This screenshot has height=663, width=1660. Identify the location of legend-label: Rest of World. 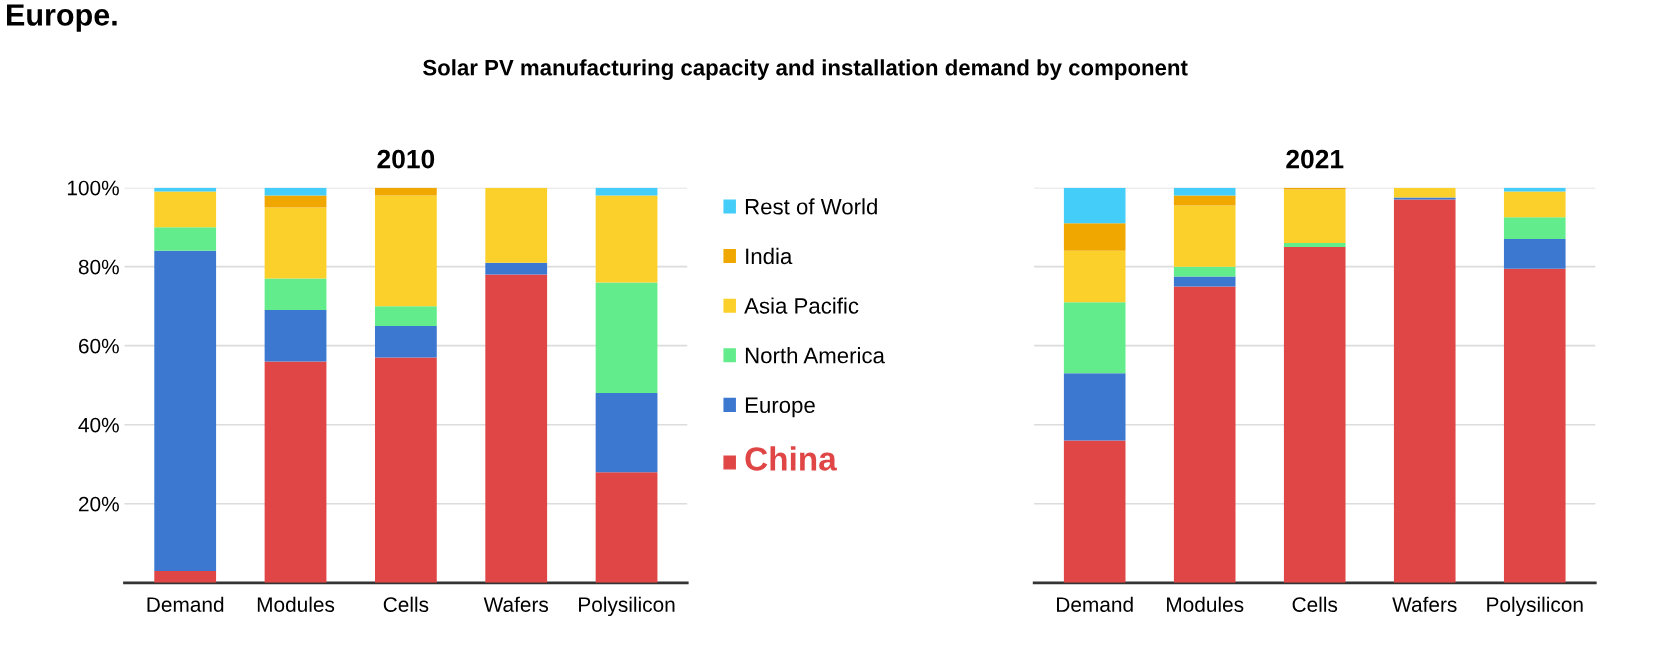
(811, 206).